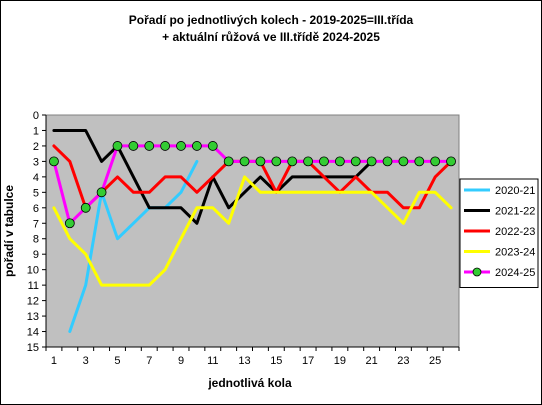  Describe the element at coordinates (515, 232) in the screenshot. I see `legend-label-2022-23: 2022-23` at that location.